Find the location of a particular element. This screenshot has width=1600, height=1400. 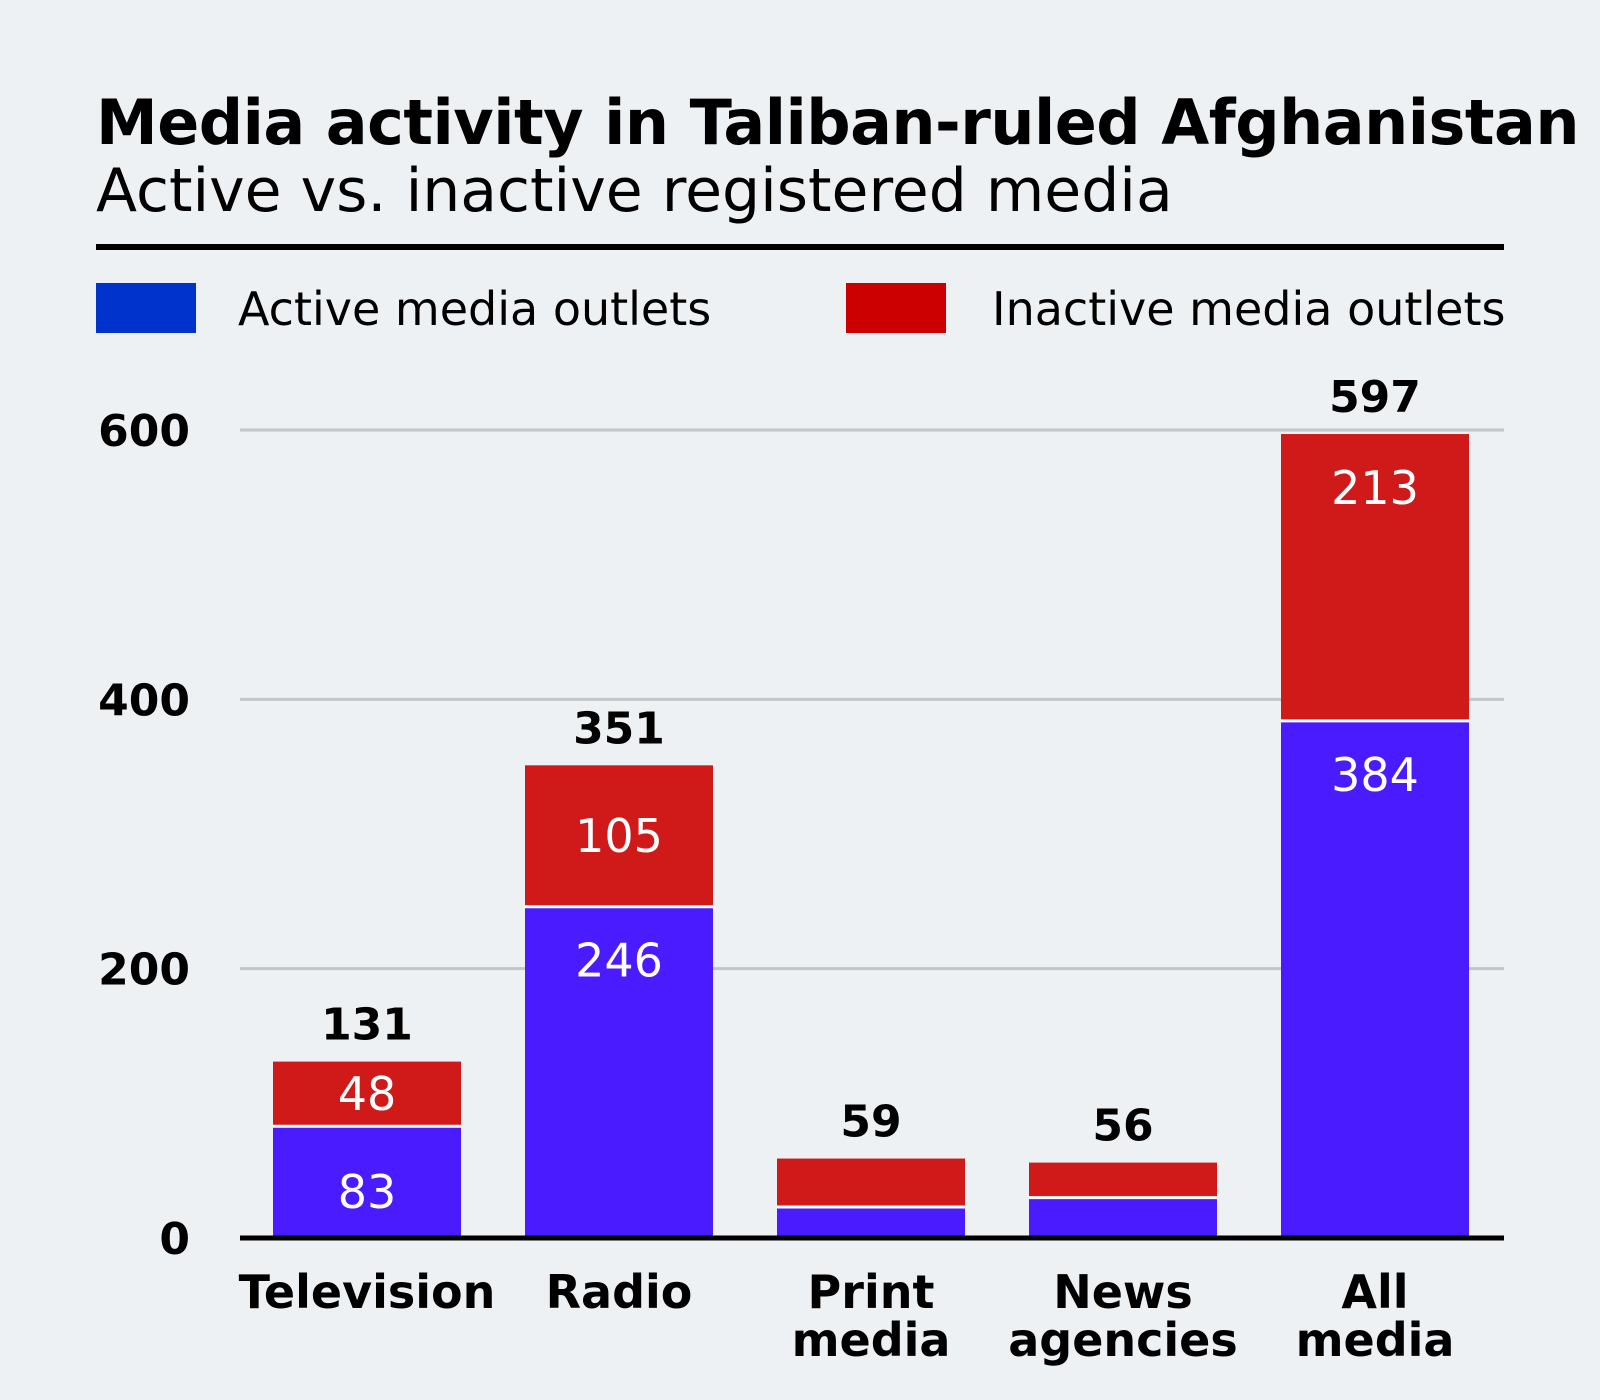

x-tick-label-0: Television is located at coordinates (367, 1292).